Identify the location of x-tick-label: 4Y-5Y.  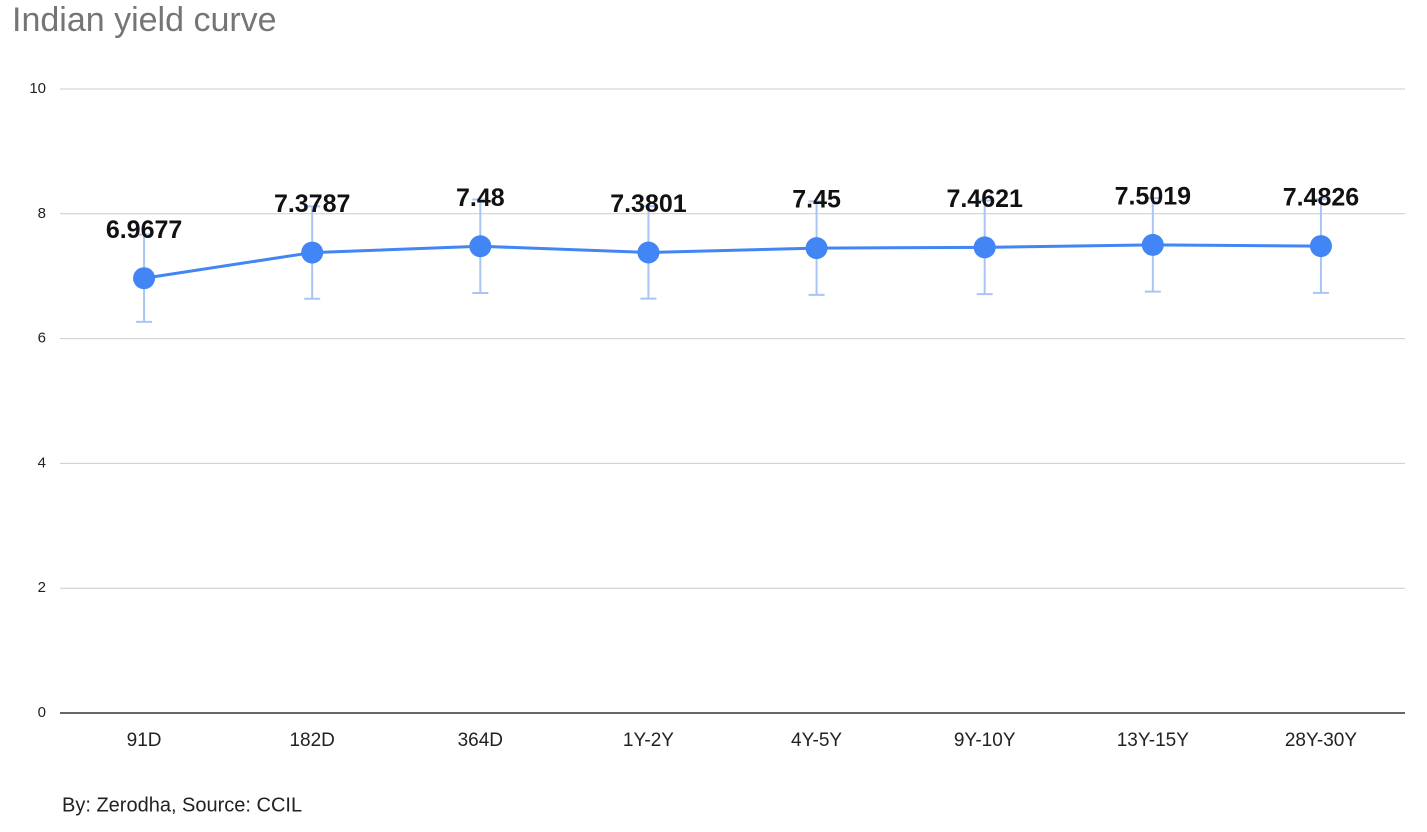
(816, 740).